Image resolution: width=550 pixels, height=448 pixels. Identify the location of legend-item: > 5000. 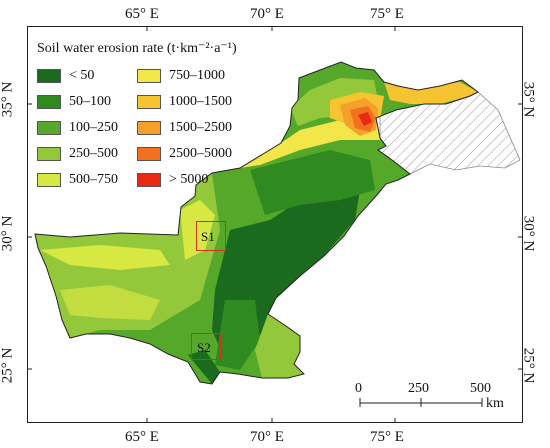
(172, 180).